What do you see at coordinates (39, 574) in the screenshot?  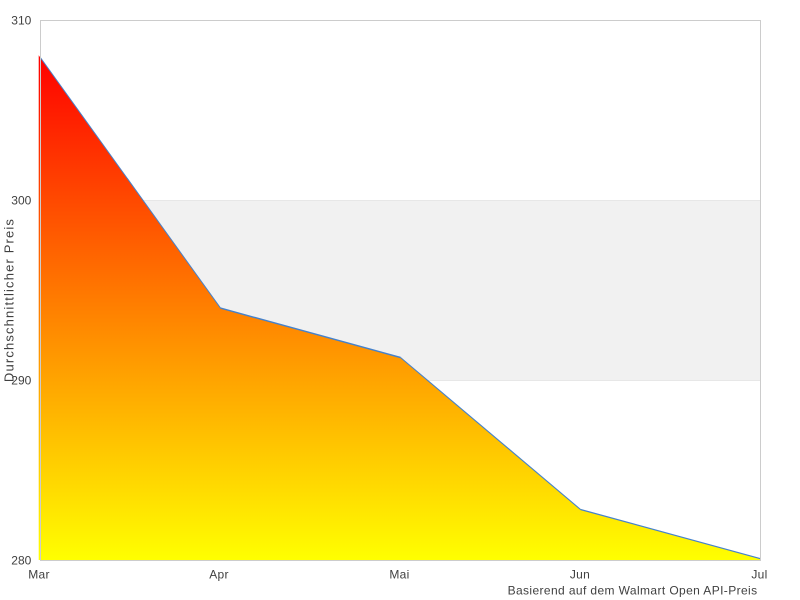 I see `svg-text: Mar` at bounding box center [39, 574].